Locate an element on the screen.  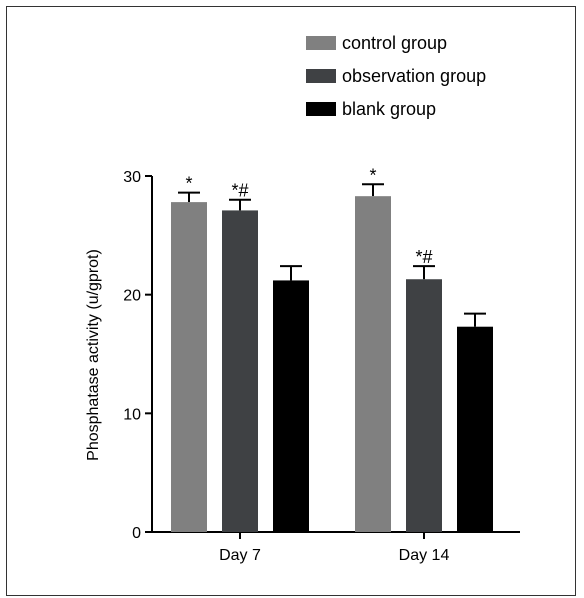
x-tick-label: Day 14 is located at coordinates (424, 555).